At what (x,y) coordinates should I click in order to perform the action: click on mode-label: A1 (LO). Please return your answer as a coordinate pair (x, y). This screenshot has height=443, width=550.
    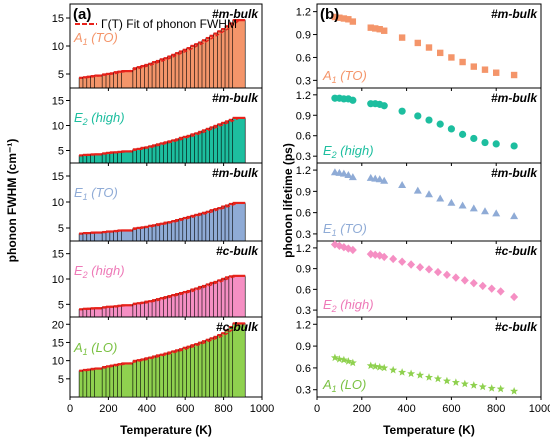
    Looking at the image, I should click on (344, 385).